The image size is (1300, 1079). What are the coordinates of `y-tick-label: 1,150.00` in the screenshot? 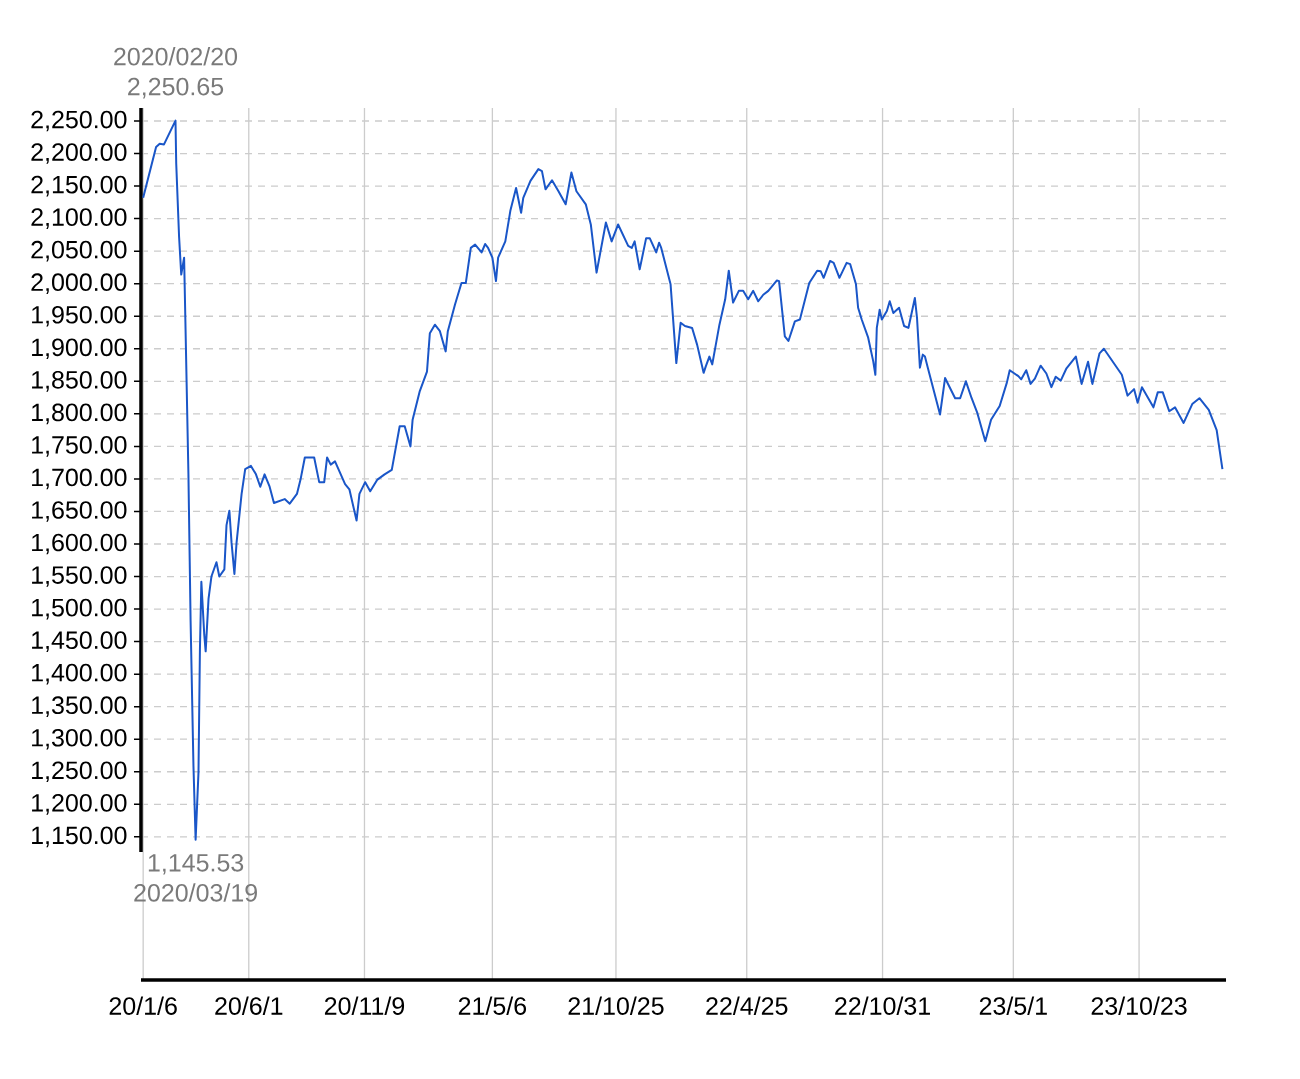 It's located at (79, 837).